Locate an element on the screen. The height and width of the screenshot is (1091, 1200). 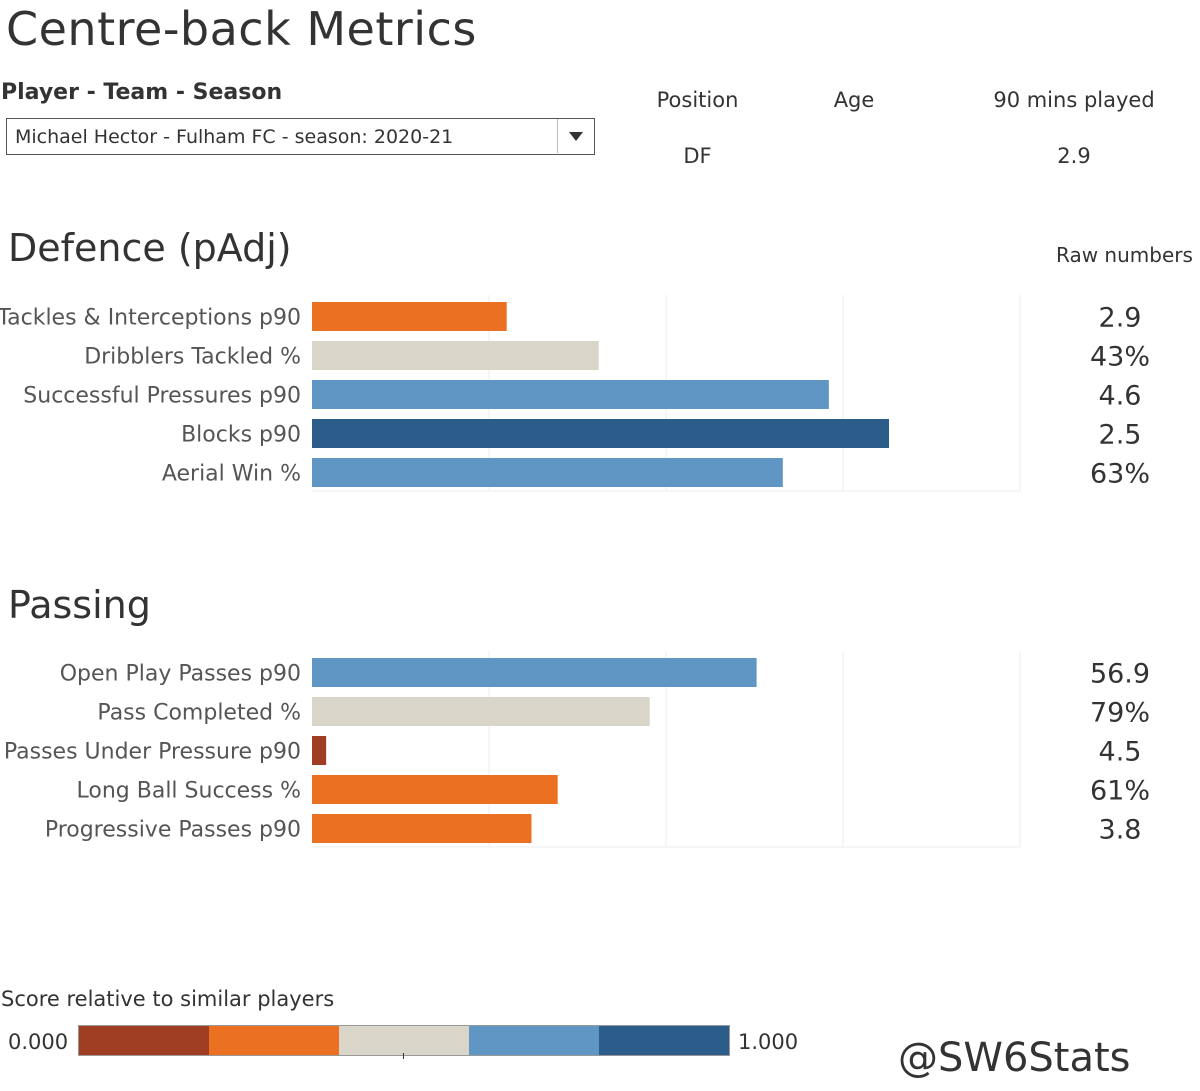
legend-title: Score relative to similar players is located at coordinates (168, 999).